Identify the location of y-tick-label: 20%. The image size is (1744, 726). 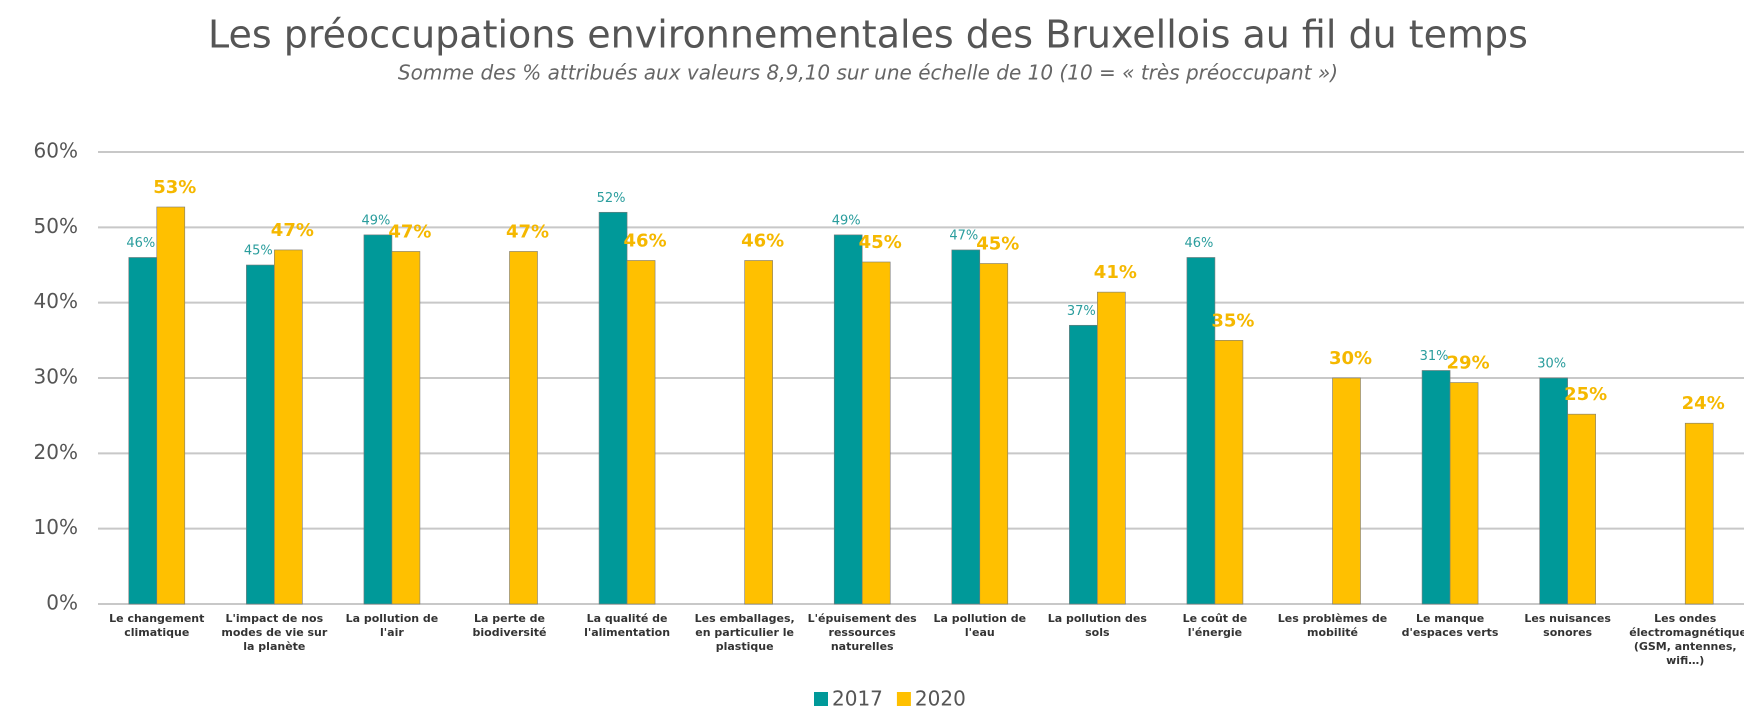
(56, 452).